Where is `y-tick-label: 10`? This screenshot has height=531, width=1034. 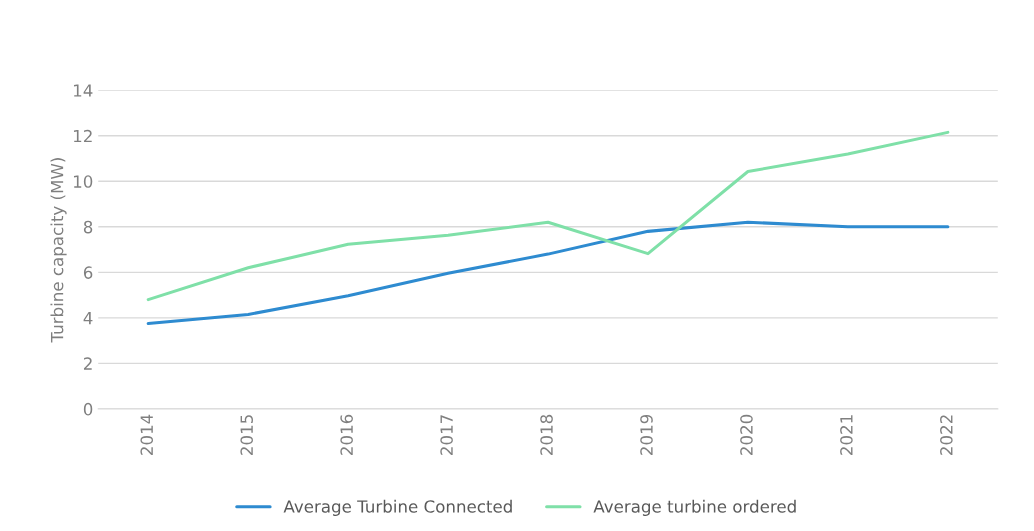
y-tick-label: 10 is located at coordinates (83, 181).